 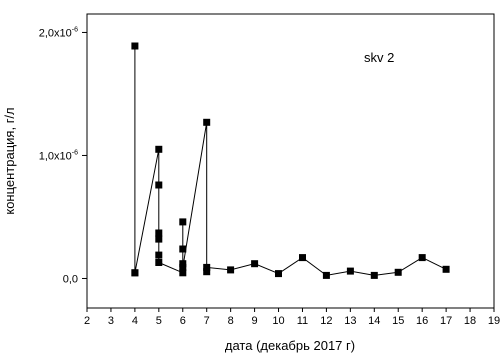 I want to click on x-tick-label: 18, so click(x=470, y=321).